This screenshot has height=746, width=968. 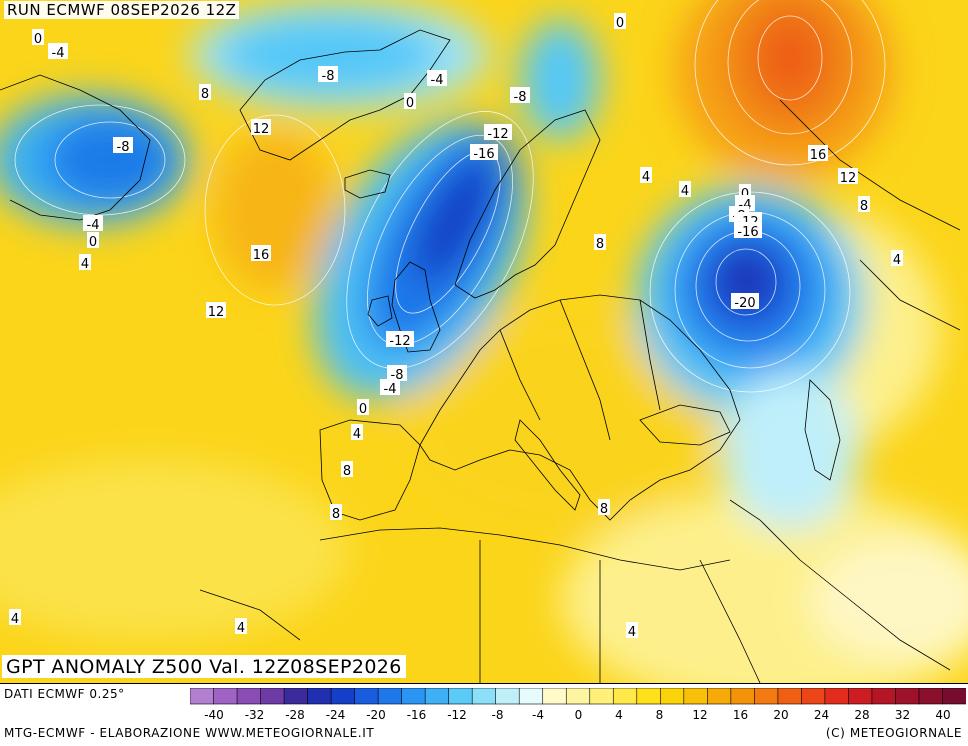 What do you see at coordinates (295, 715) in the screenshot?
I see `colorbar-tick-label: -28` at bounding box center [295, 715].